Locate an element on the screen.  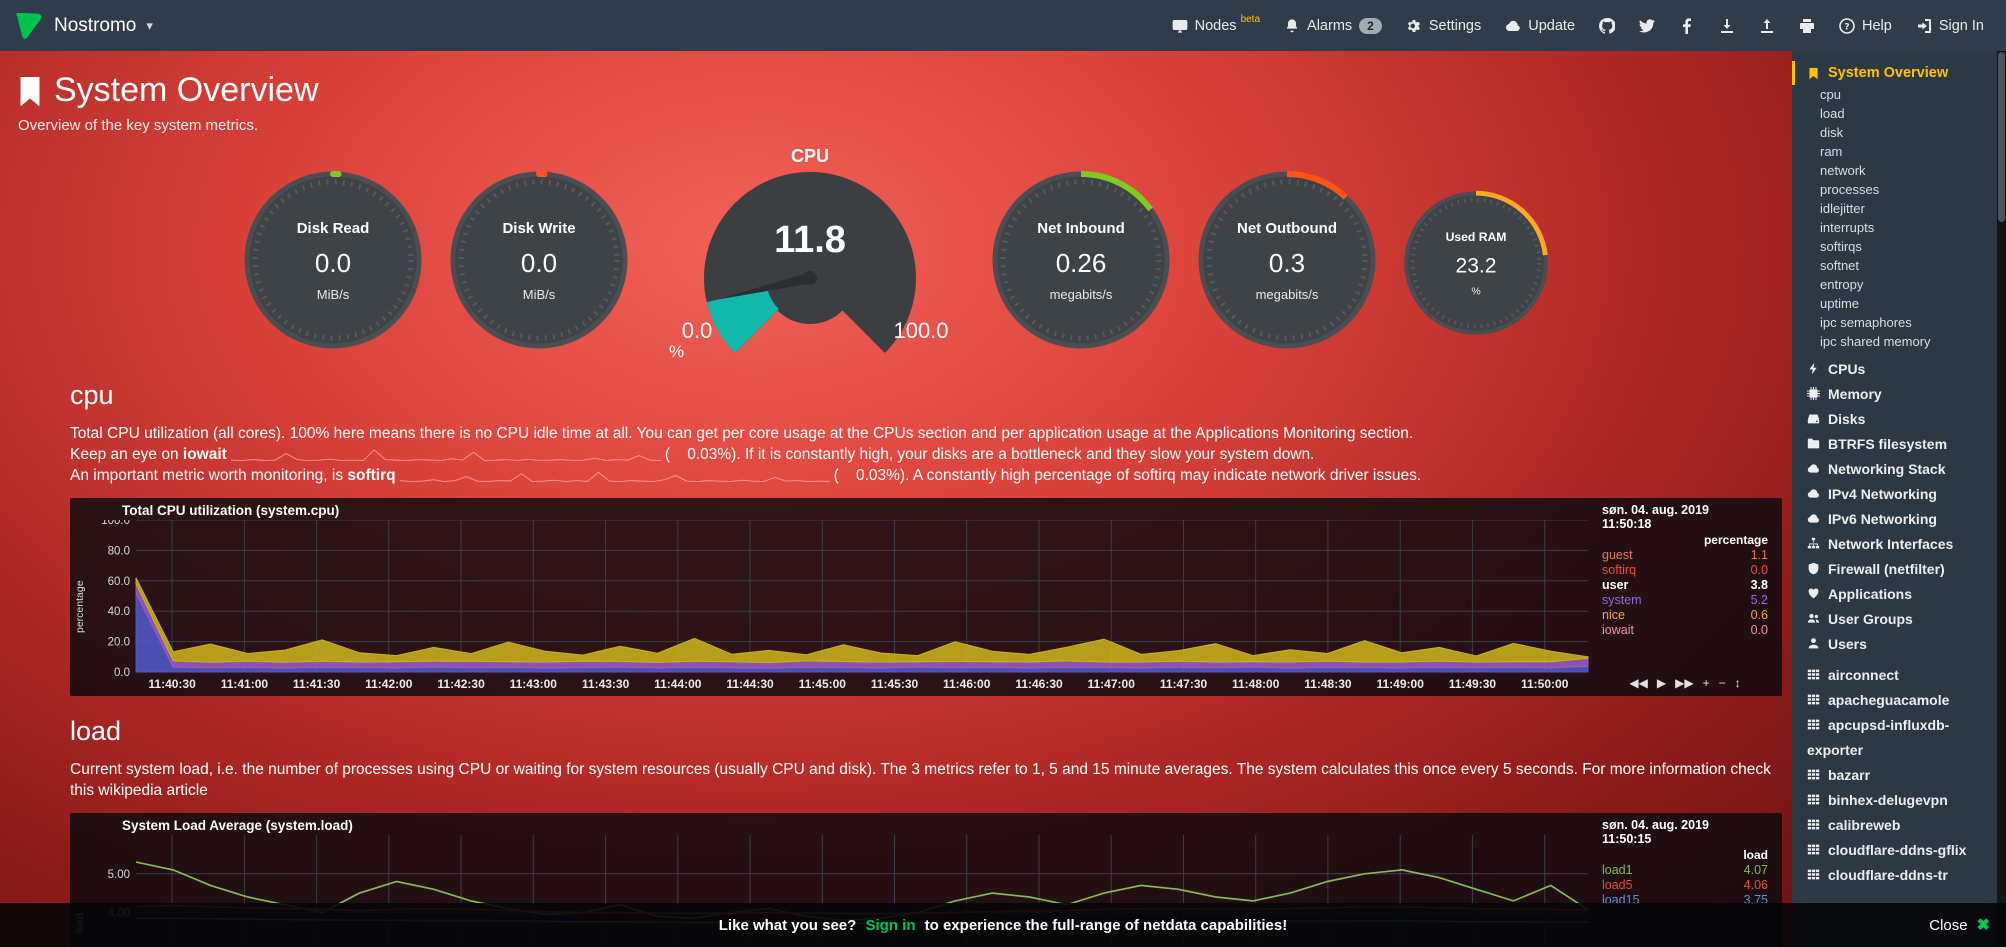
sidebar-item-disks: Disks is located at coordinates (1894, 419).